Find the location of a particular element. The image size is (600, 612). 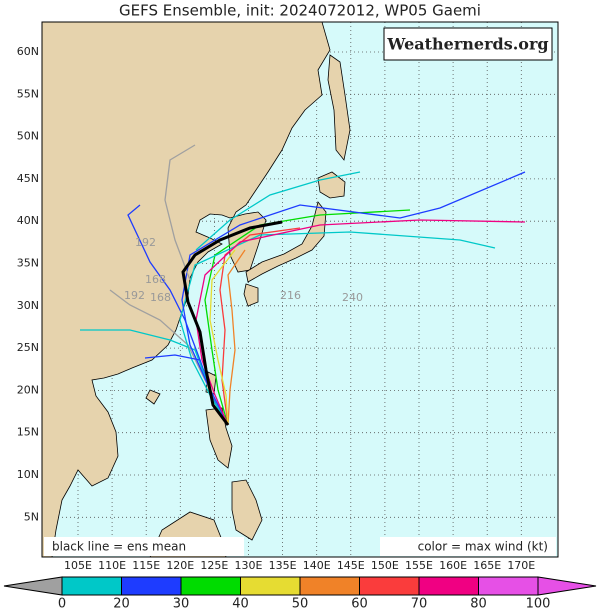

watermark: Weathernerds.org is located at coordinates (467, 44).